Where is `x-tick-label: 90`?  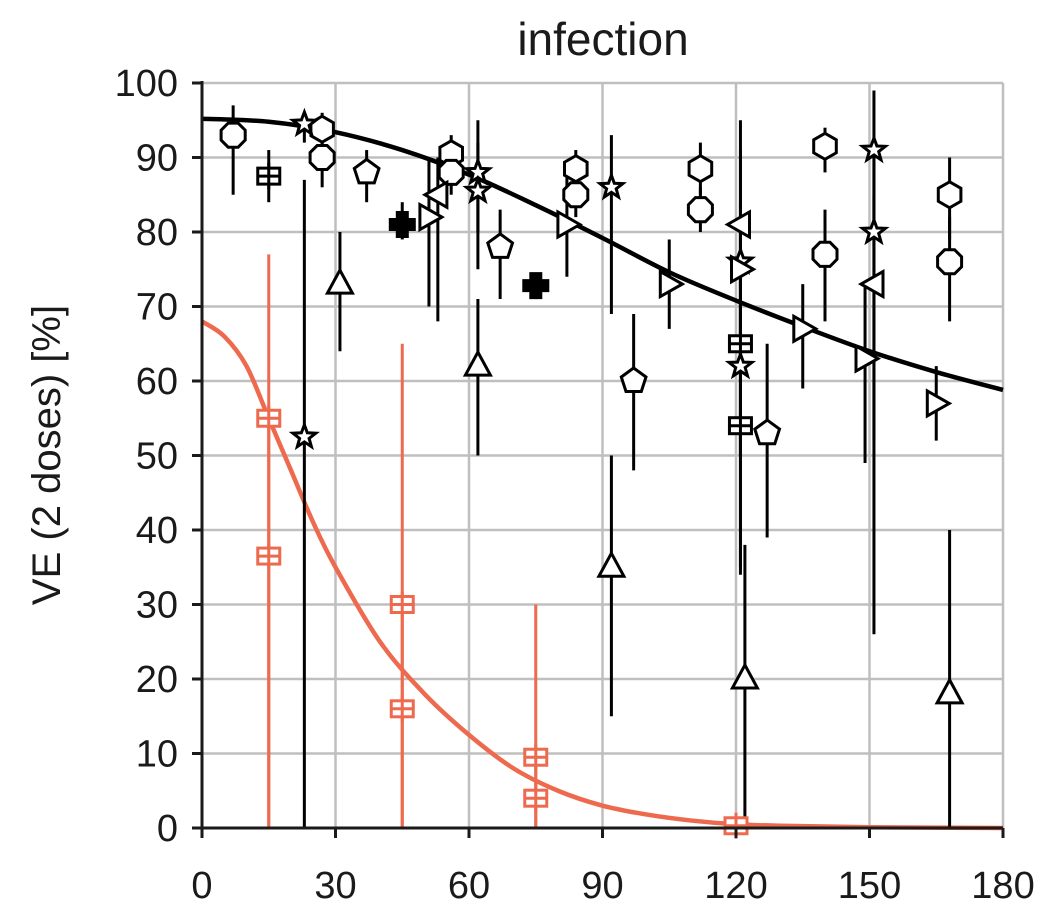 x-tick-label: 90 is located at coordinates (602, 886).